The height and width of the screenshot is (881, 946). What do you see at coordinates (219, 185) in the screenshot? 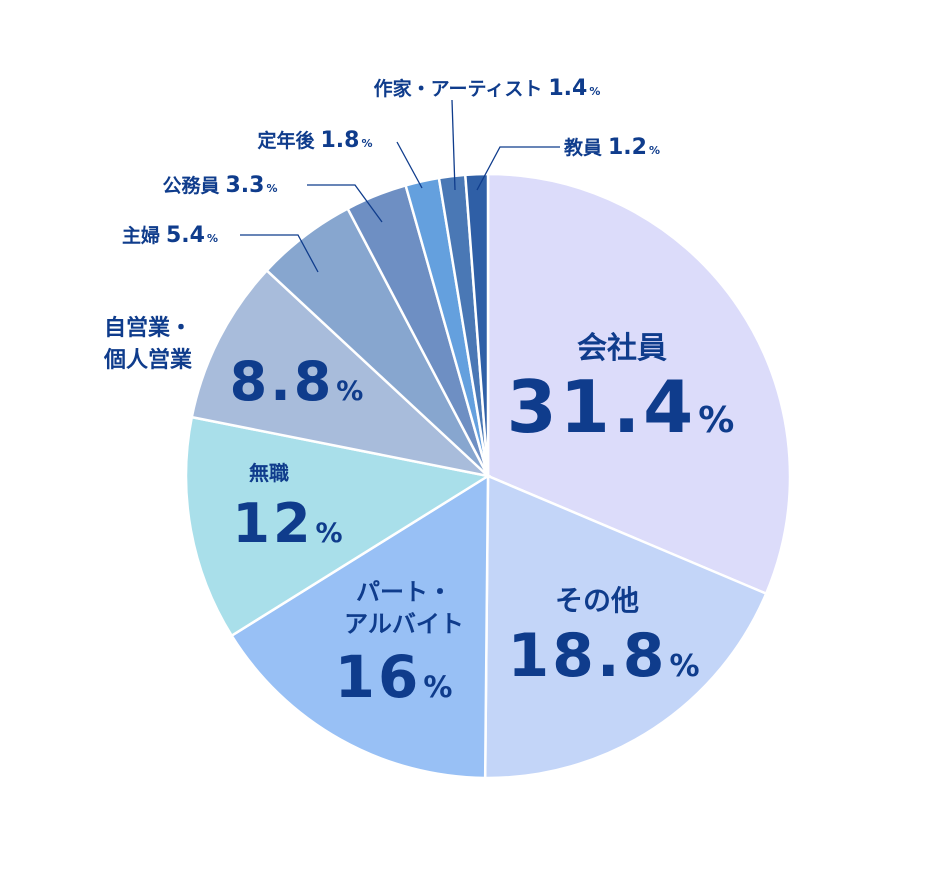
I see `outside-label: 公務員 3.3%` at bounding box center [219, 185].